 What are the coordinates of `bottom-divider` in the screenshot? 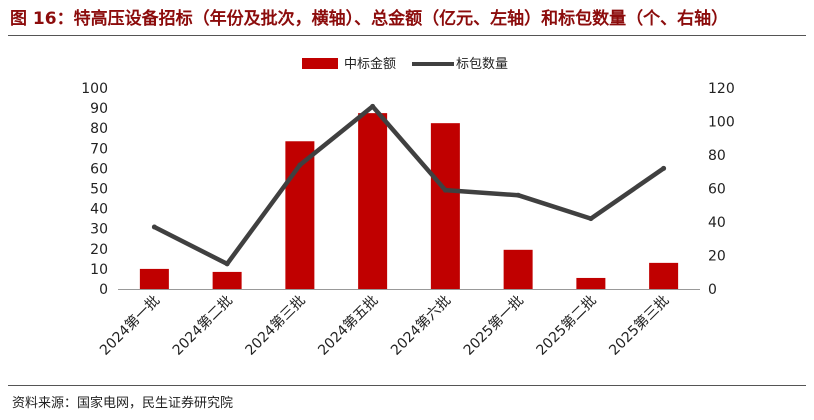 It's located at (407, 385).